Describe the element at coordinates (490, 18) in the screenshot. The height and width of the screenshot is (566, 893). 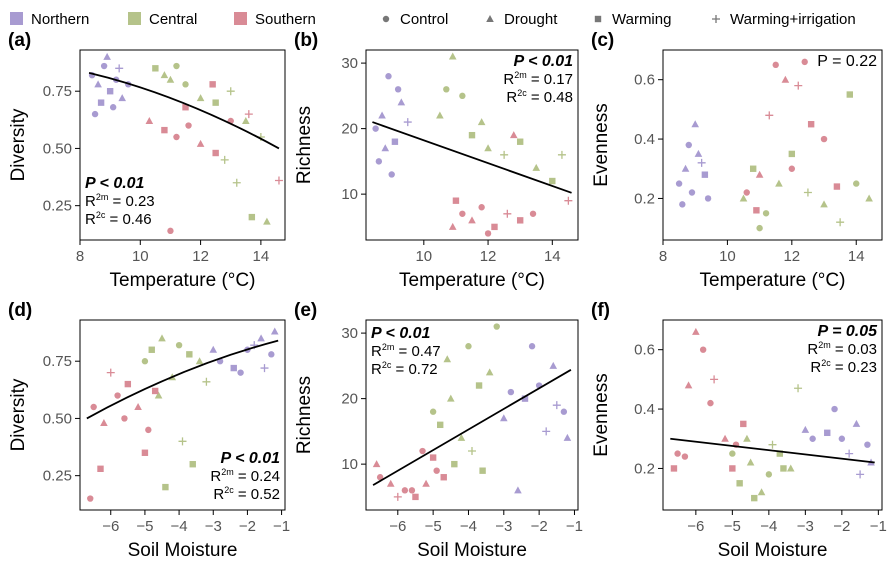
I see `triangle-icon` at that location.